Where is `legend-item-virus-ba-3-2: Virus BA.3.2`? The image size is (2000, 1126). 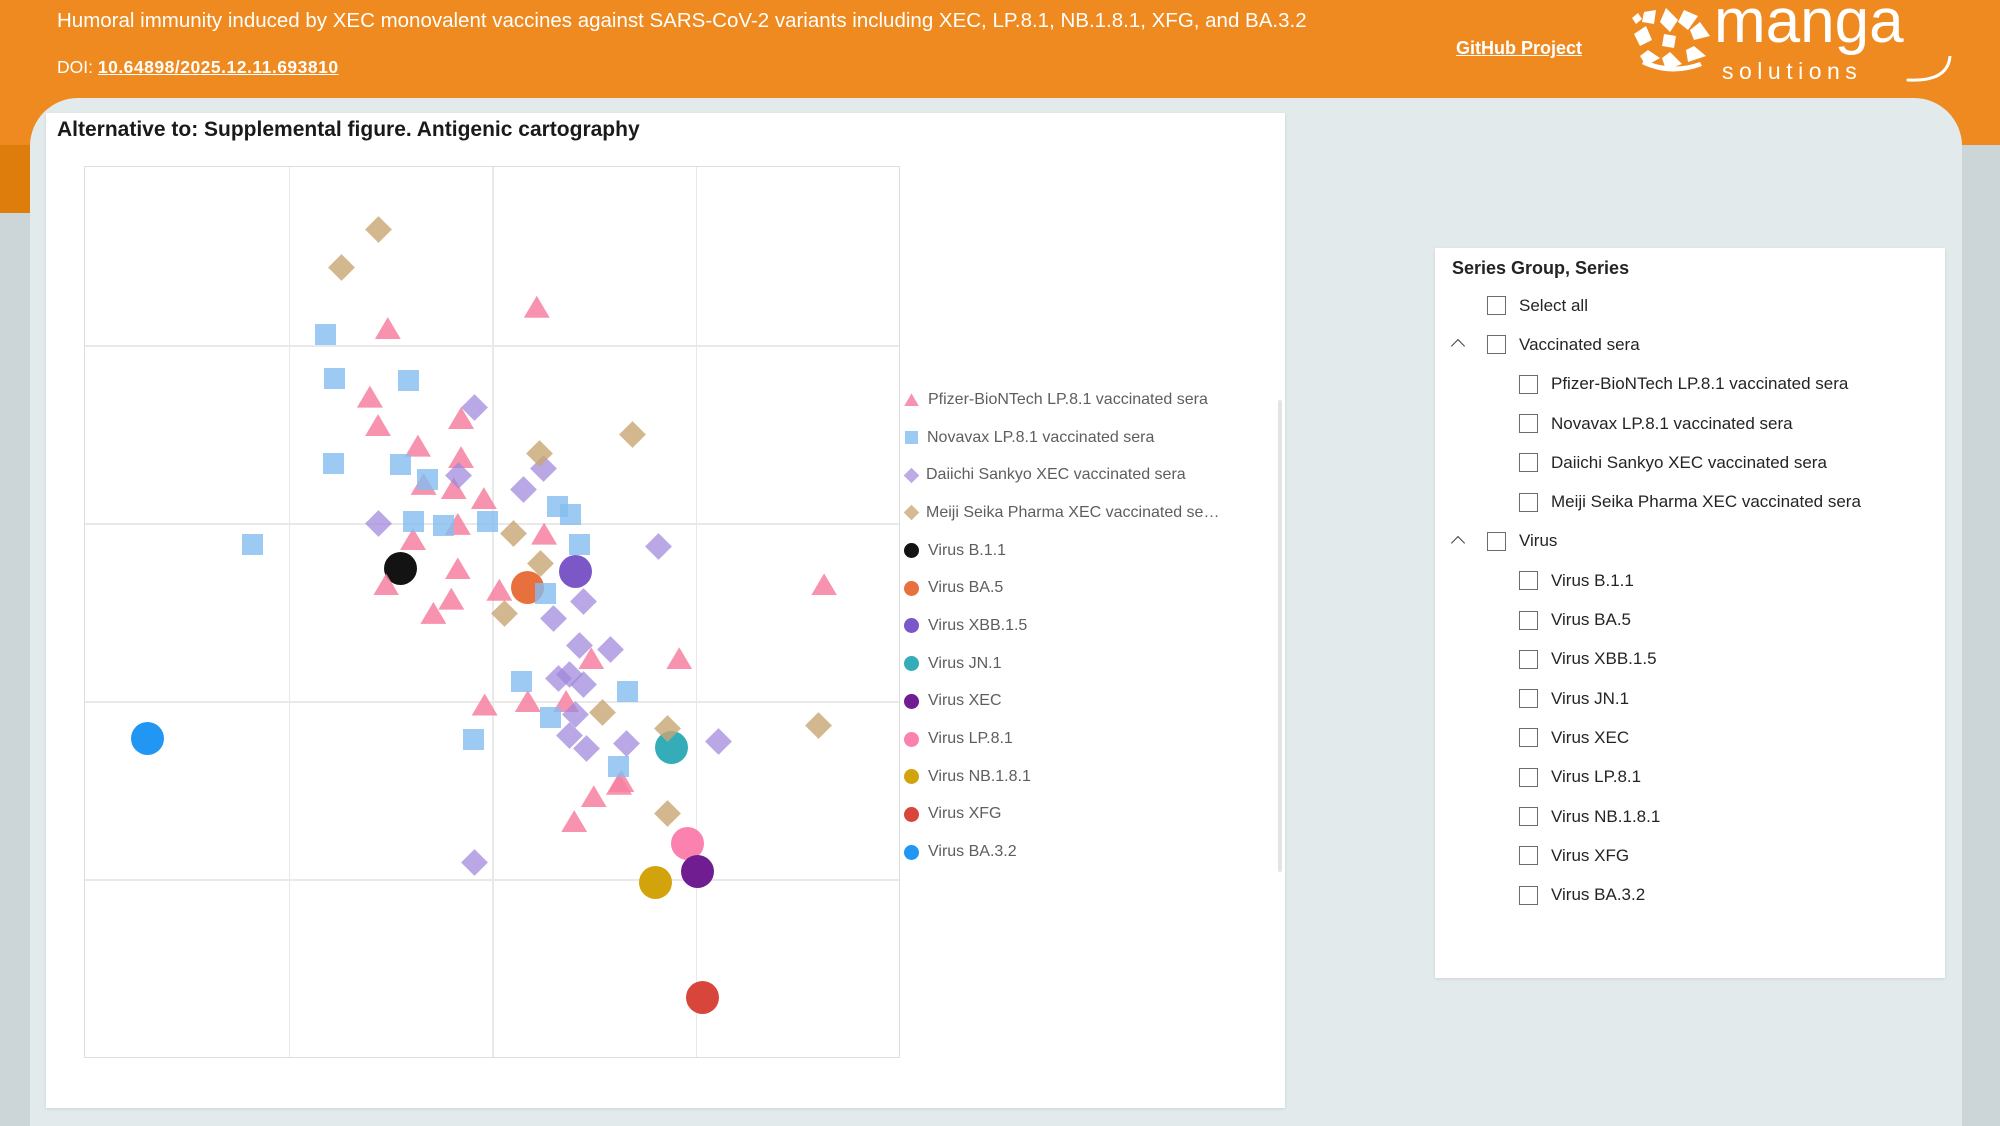
legend-item-virus-ba-3-2: Virus BA.3.2 is located at coordinates (1090, 852).